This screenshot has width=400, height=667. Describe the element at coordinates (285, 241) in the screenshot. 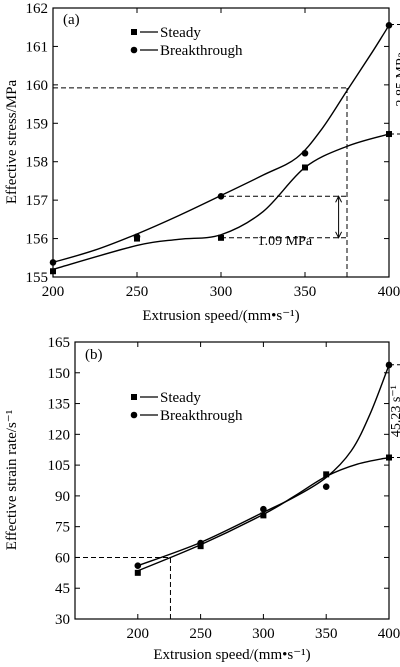

I see `annotation-label: 1.09 MPa` at that location.